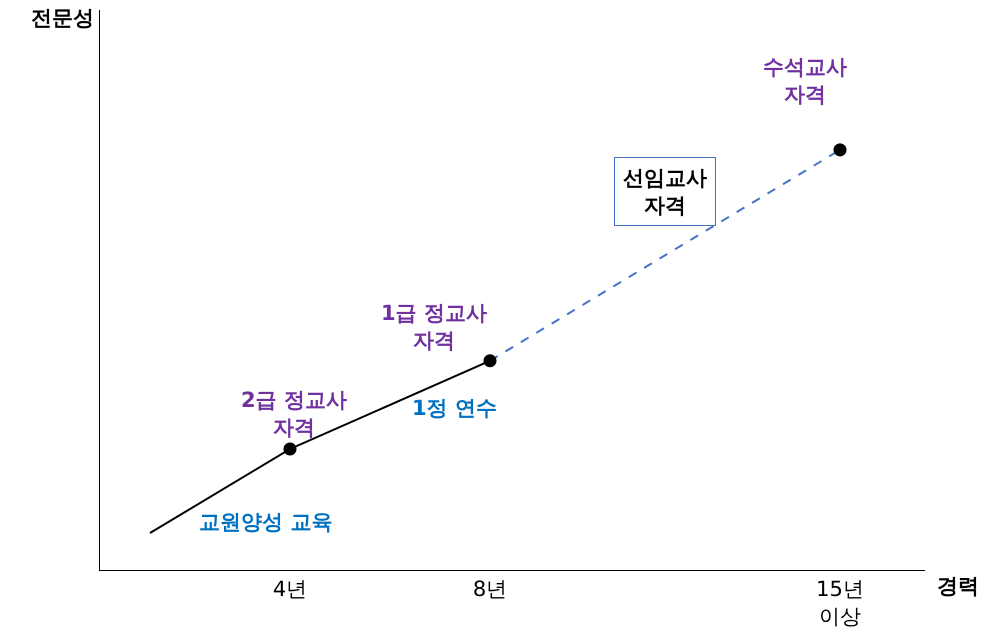 The height and width of the screenshot is (641, 995). What do you see at coordinates (454, 408) in the screenshot?
I see `annotation: 1정 연수` at bounding box center [454, 408].